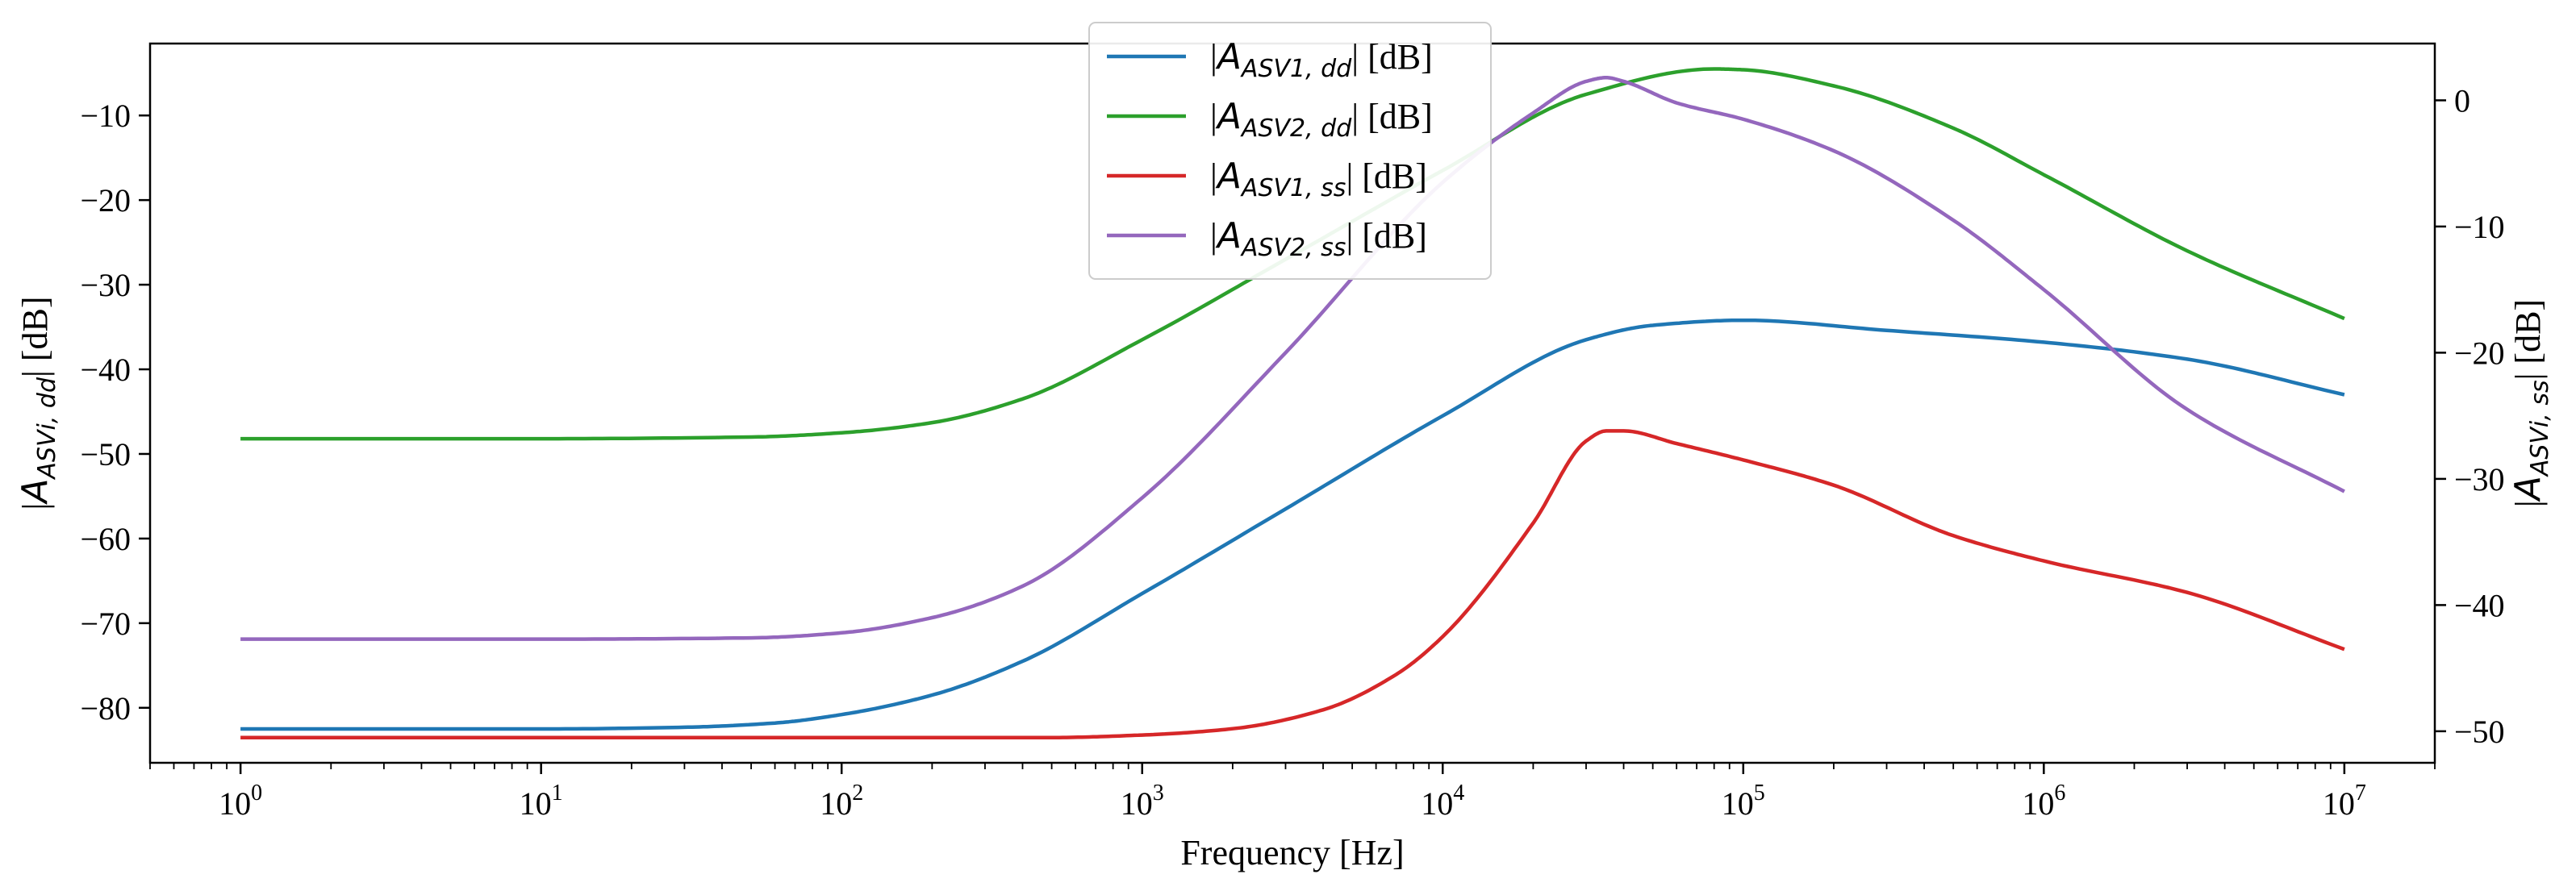 This screenshot has height=891, width=2576. What do you see at coordinates (105, 624) in the screenshot?
I see `y-left-tick-label: −70` at bounding box center [105, 624].